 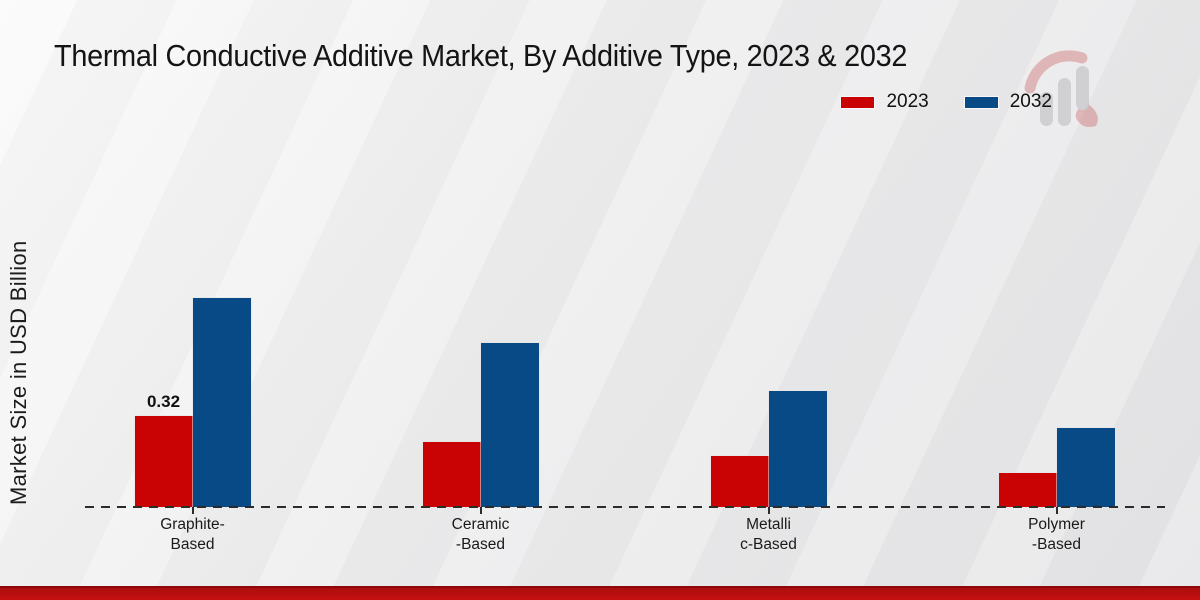 What do you see at coordinates (509, 425) in the screenshot?
I see `bar-2032-ceramic-based` at bounding box center [509, 425].